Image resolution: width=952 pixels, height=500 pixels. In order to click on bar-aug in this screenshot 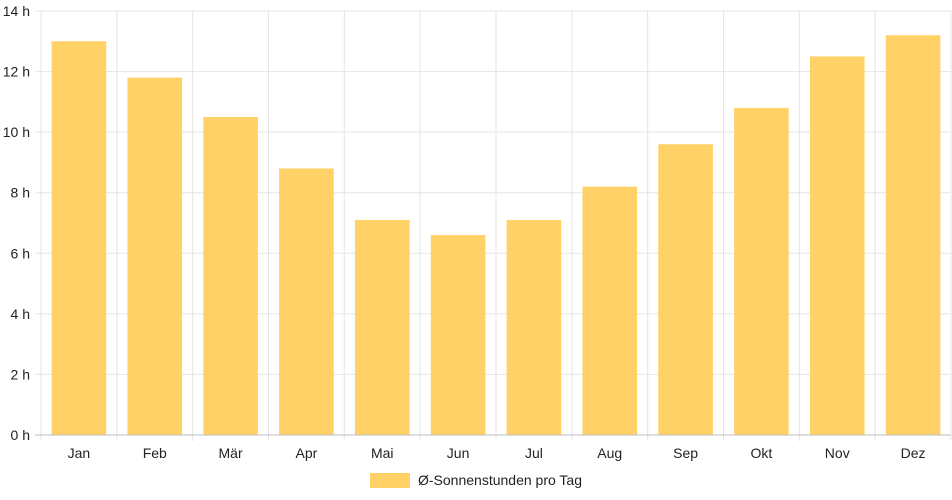, I will do `click(610, 310)`.